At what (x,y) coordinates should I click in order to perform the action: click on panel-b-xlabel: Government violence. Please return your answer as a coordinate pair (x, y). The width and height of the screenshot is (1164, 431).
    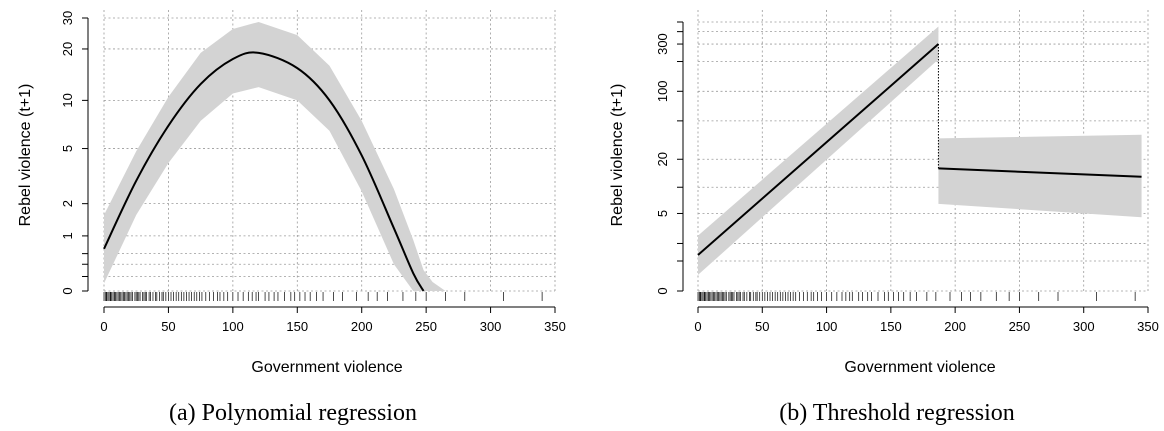
    Looking at the image, I should click on (919, 367).